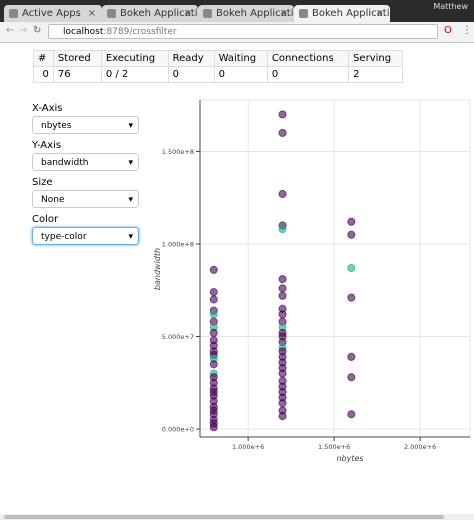 The image size is (474, 524). What do you see at coordinates (308, 58) in the screenshot?
I see `header-cell: Connections` at bounding box center [308, 58].